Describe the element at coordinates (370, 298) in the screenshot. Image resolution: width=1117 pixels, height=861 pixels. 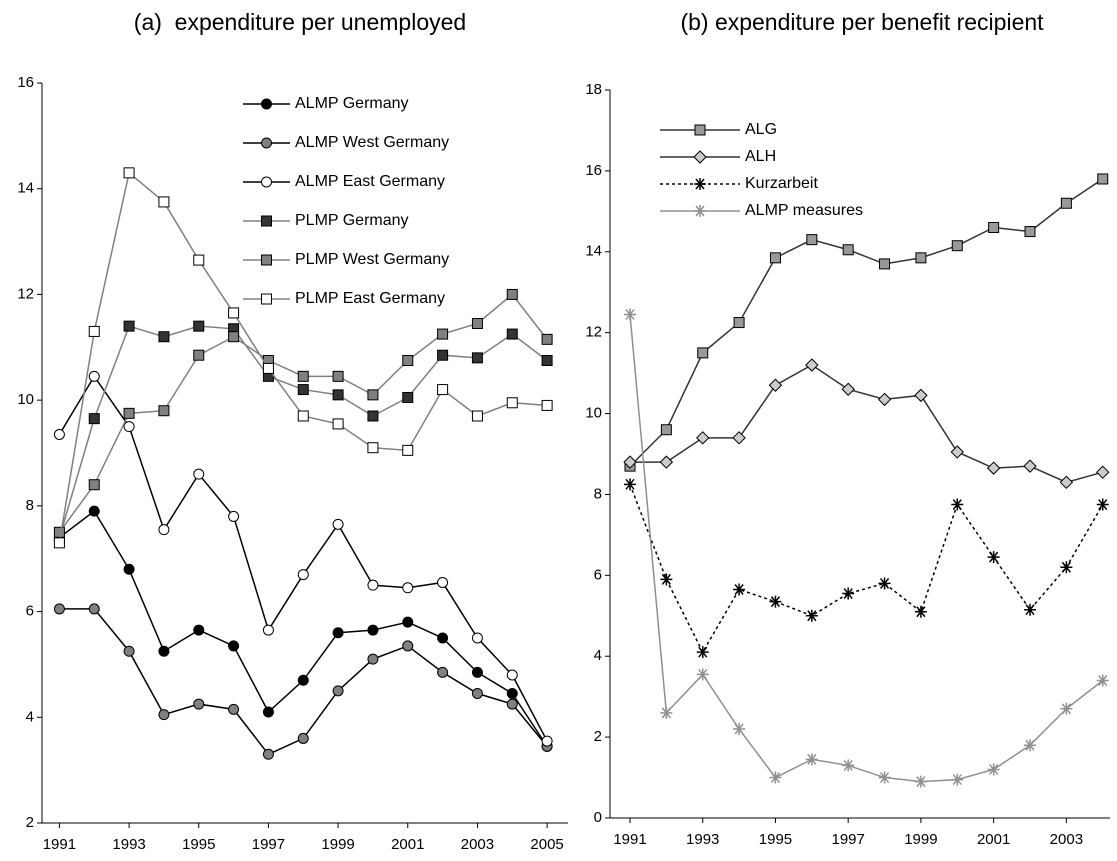
I see `legend-label: PLMP East Germany` at that location.